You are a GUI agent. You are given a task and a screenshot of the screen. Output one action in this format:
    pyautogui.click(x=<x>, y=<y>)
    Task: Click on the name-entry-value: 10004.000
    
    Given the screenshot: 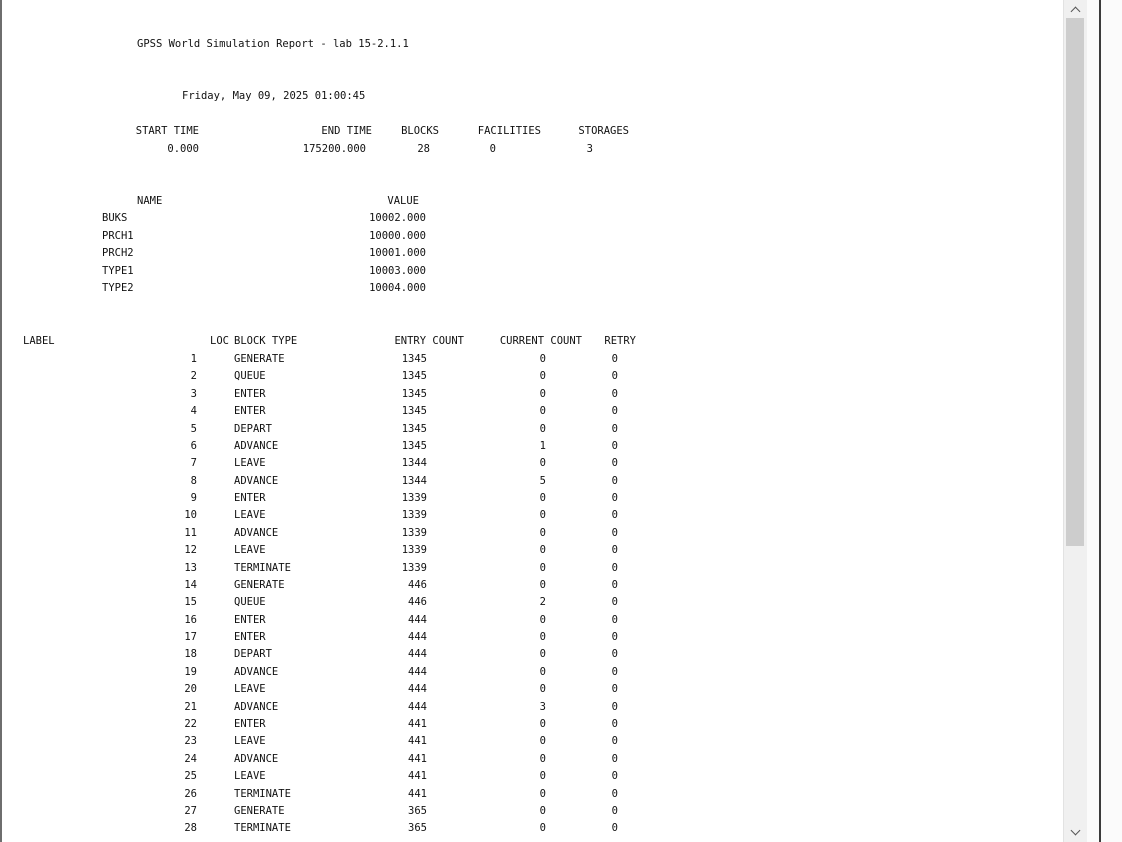 What is the action you would take?
    pyautogui.click(x=397, y=288)
    